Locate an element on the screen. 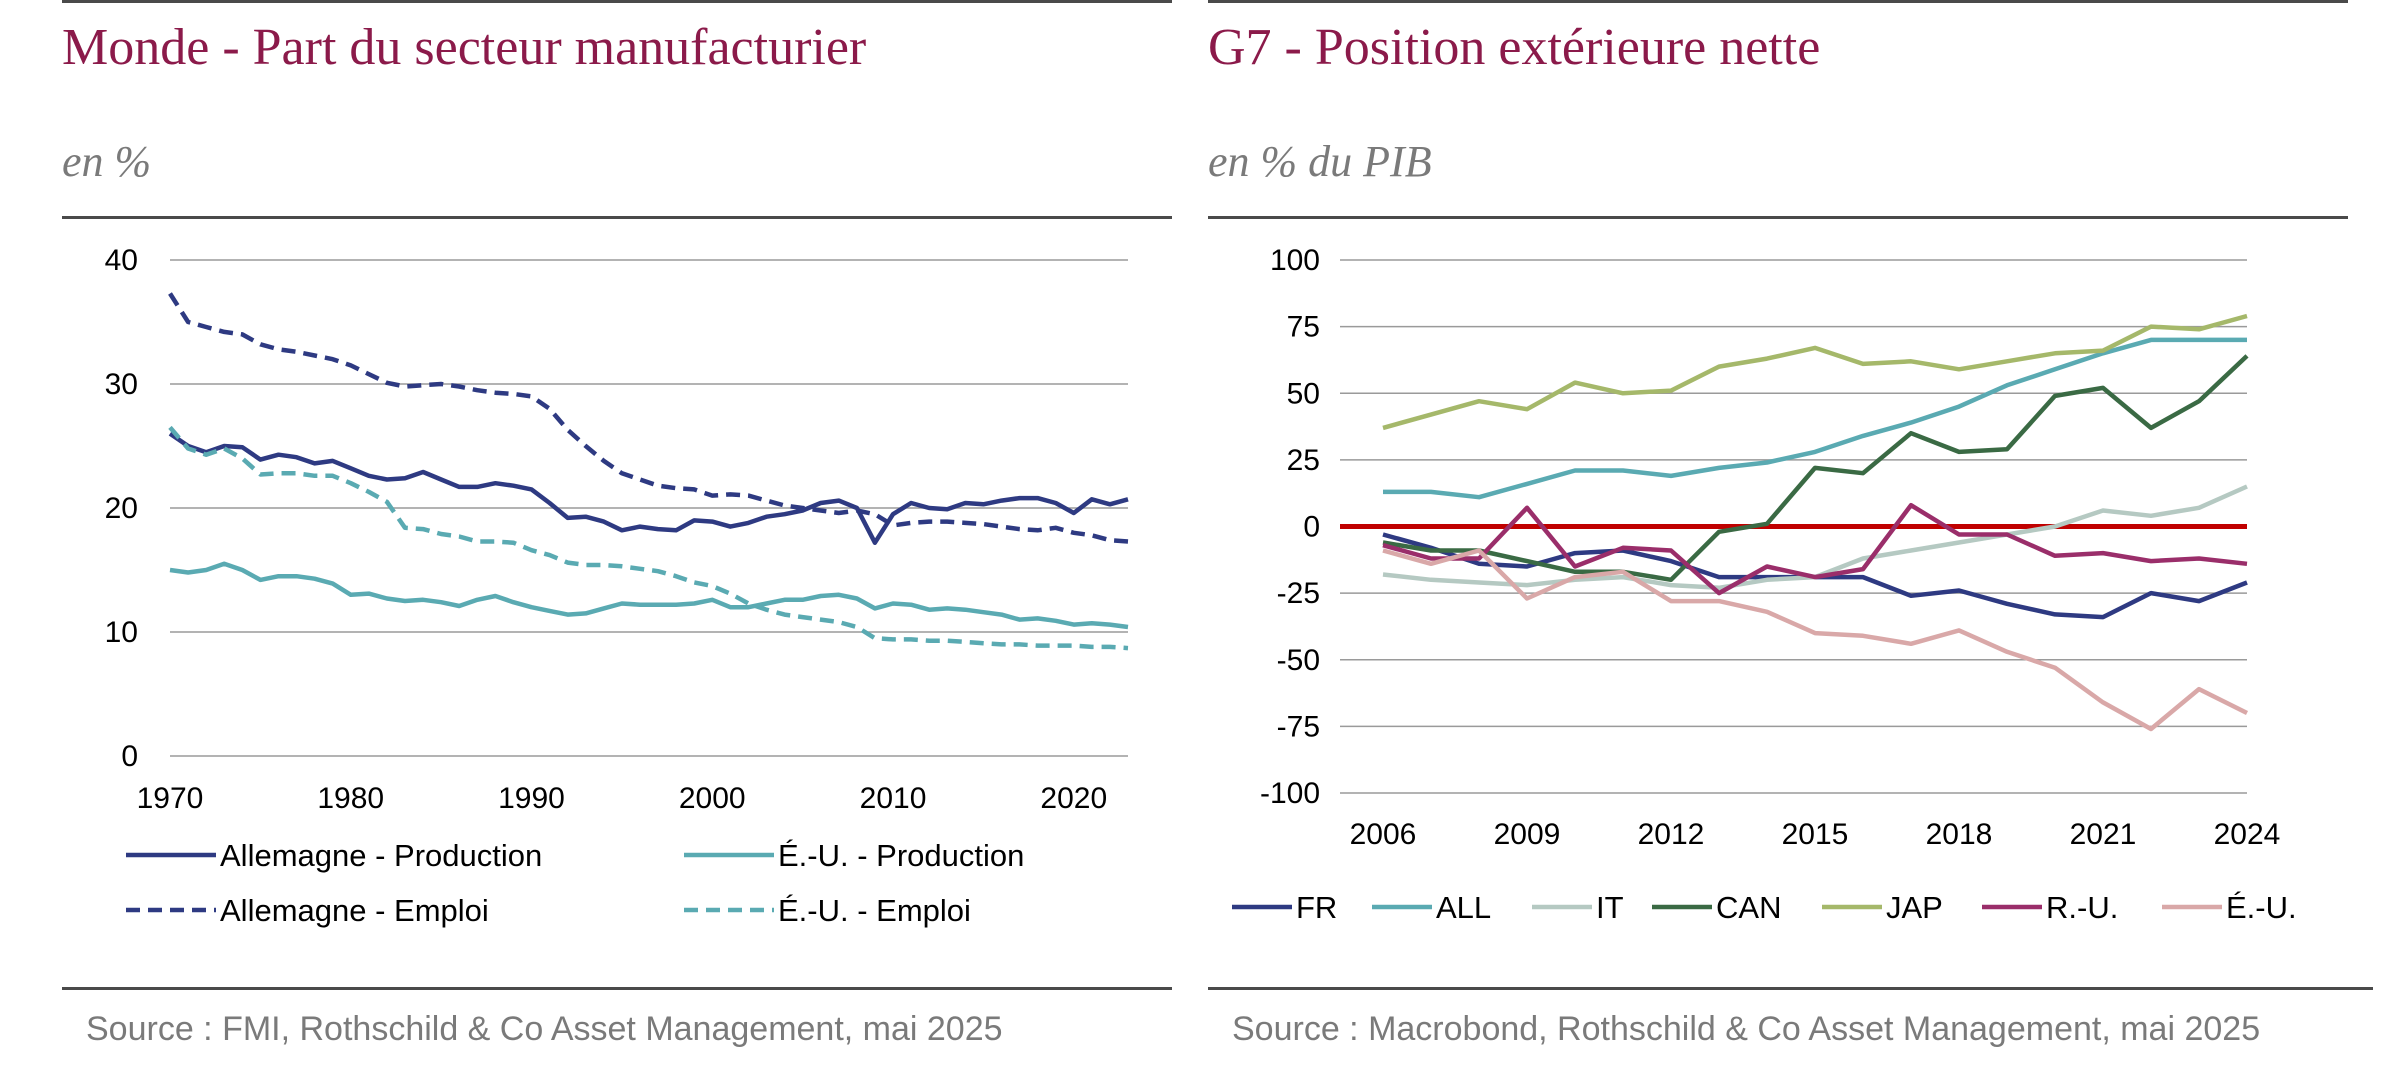  legend-label-all: ALL is located at coordinates (1463, 907).